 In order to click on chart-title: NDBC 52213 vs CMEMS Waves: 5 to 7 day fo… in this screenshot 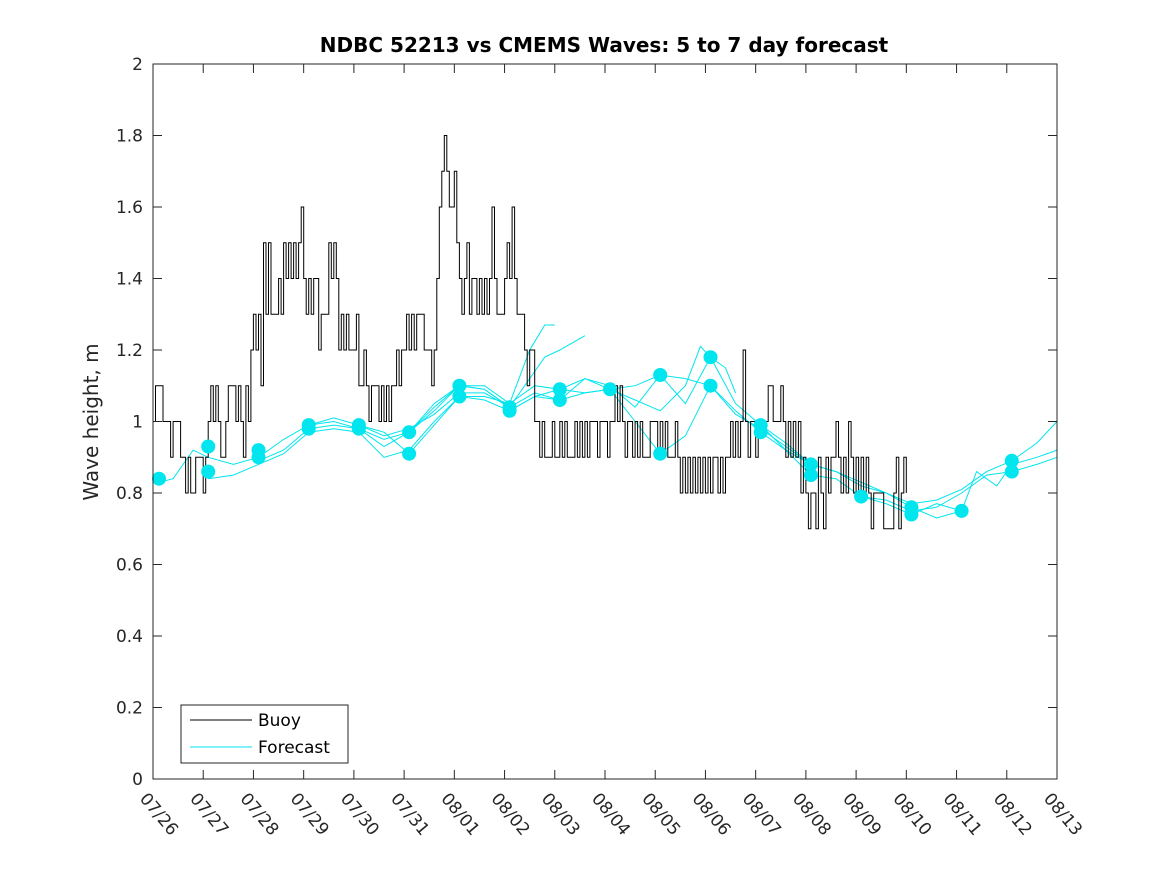, I will do `click(604, 45)`.